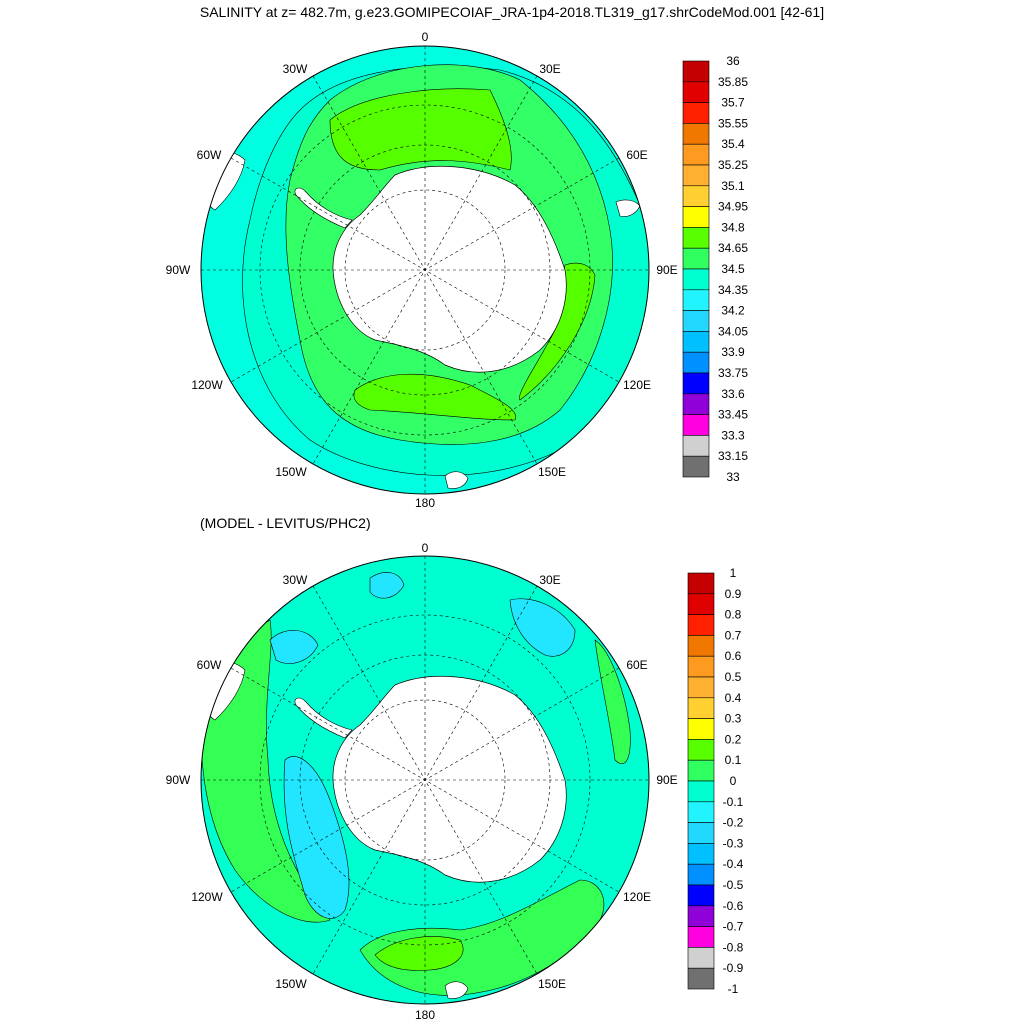 This screenshot has width=1024, height=1024. I want to click on top-colorbar-label: 33.45, so click(733, 415).